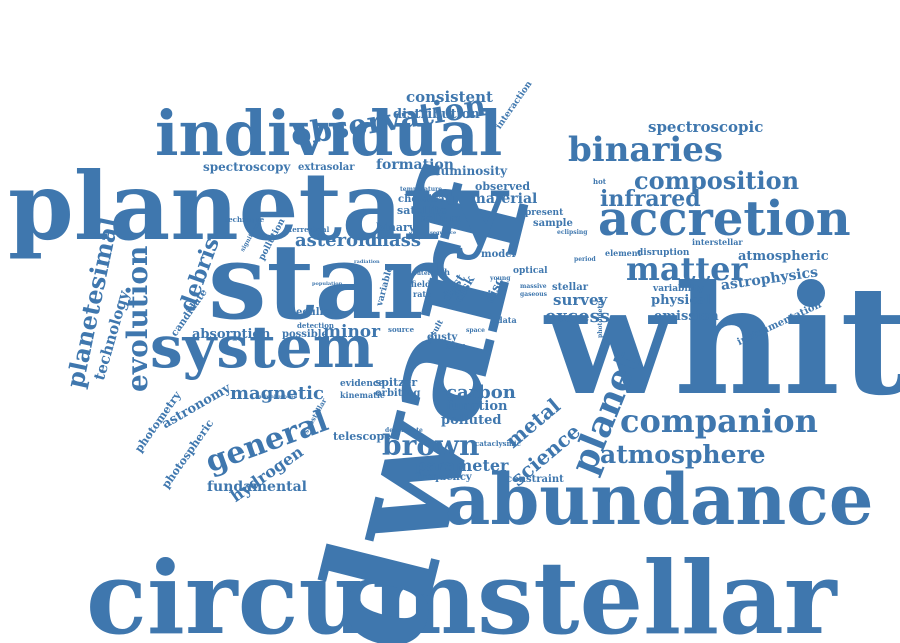  I want to click on word-spectroscopy: spectroscopy, so click(247, 167).